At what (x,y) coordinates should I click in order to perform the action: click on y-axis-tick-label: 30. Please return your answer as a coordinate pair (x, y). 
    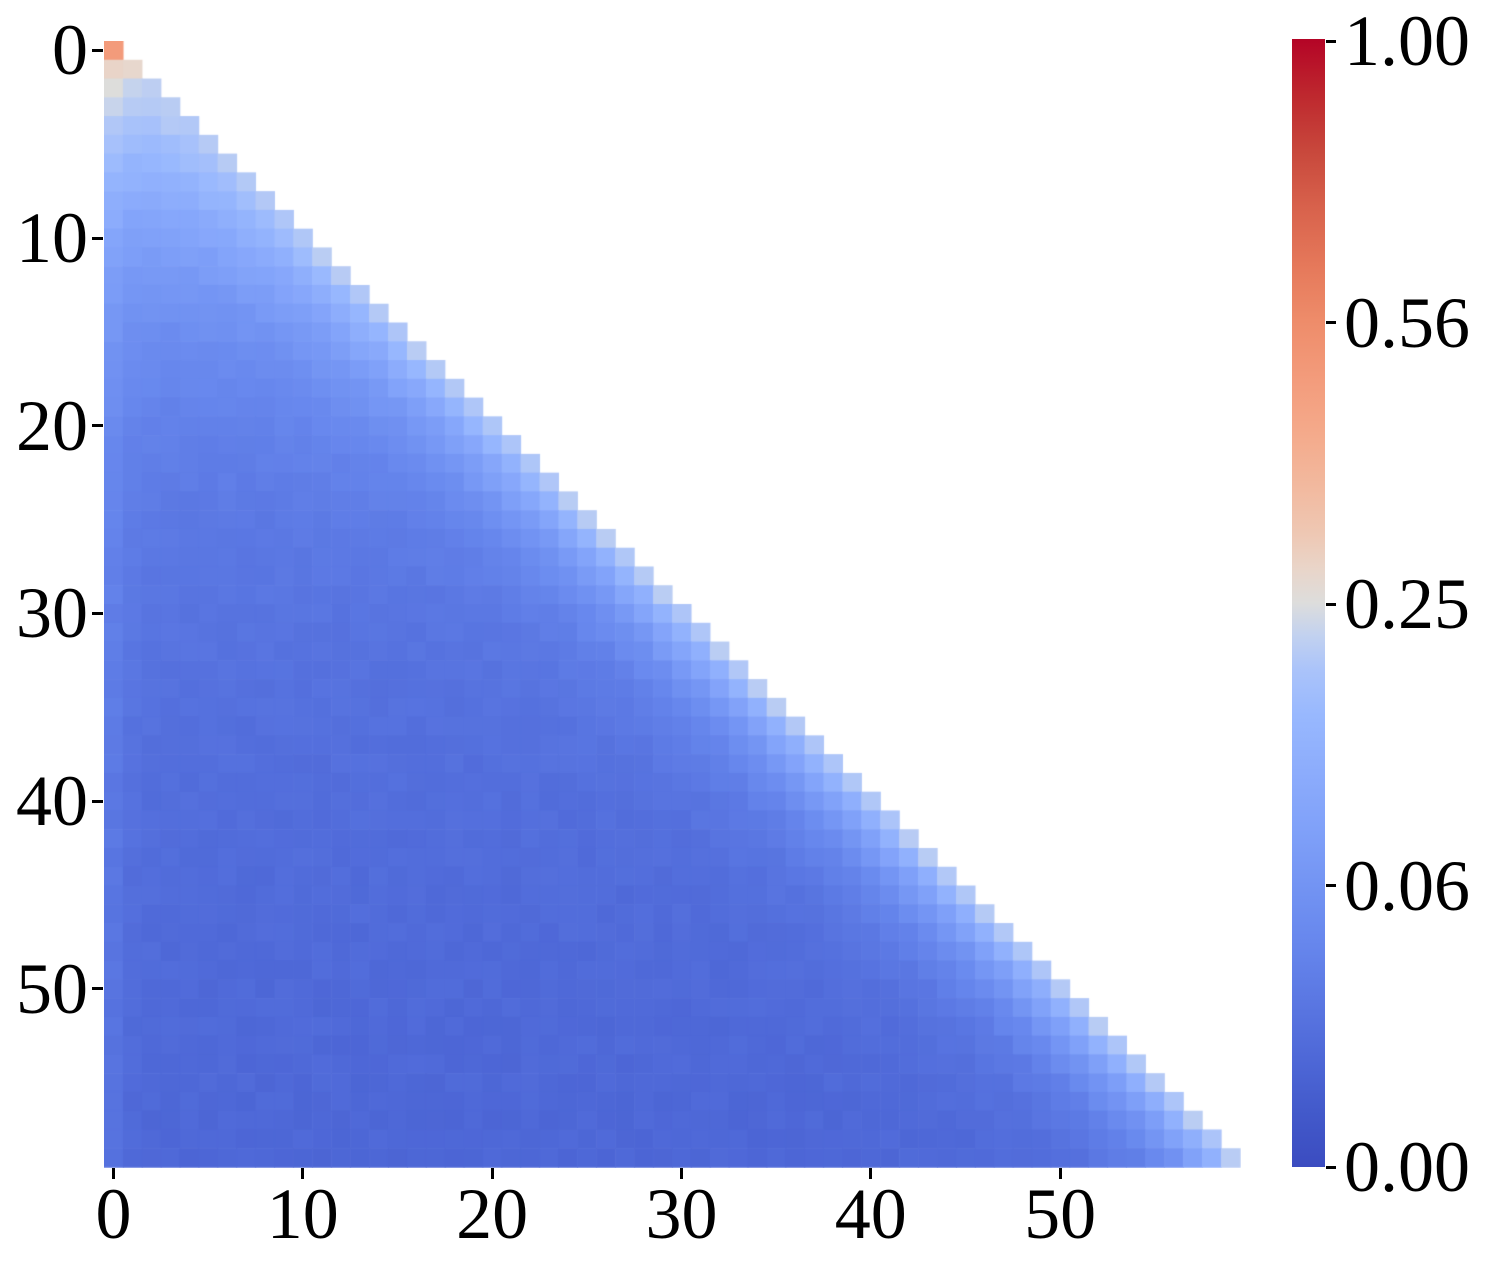
    Looking at the image, I should click on (52, 613).